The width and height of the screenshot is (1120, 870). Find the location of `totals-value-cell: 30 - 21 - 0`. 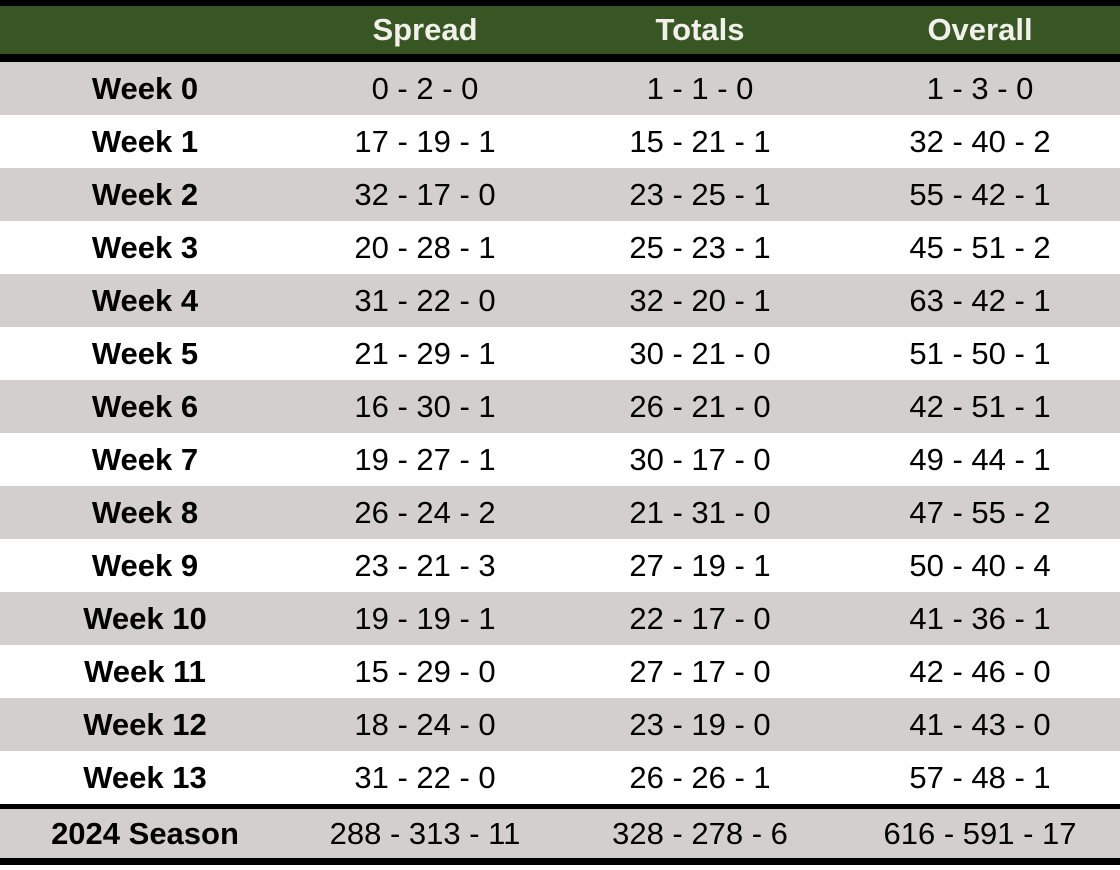

totals-value-cell: 30 - 21 - 0 is located at coordinates (700, 353).